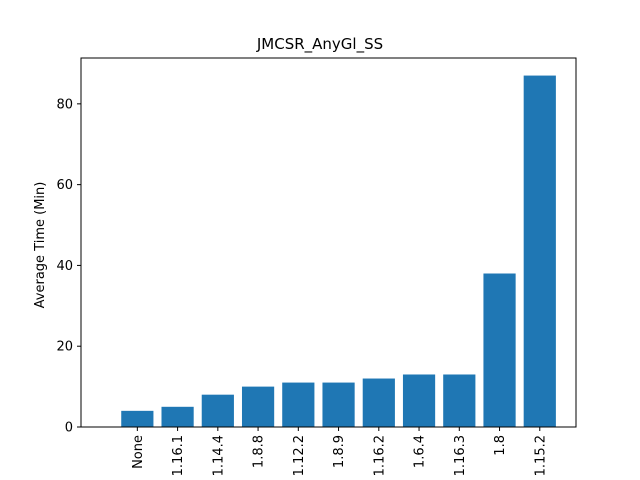 The width and height of the screenshot is (640, 480). What do you see at coordinates (178, 455) in the screenshot?
I see `x-tick-label: 1.16.1` at bounding box center [178, 455].